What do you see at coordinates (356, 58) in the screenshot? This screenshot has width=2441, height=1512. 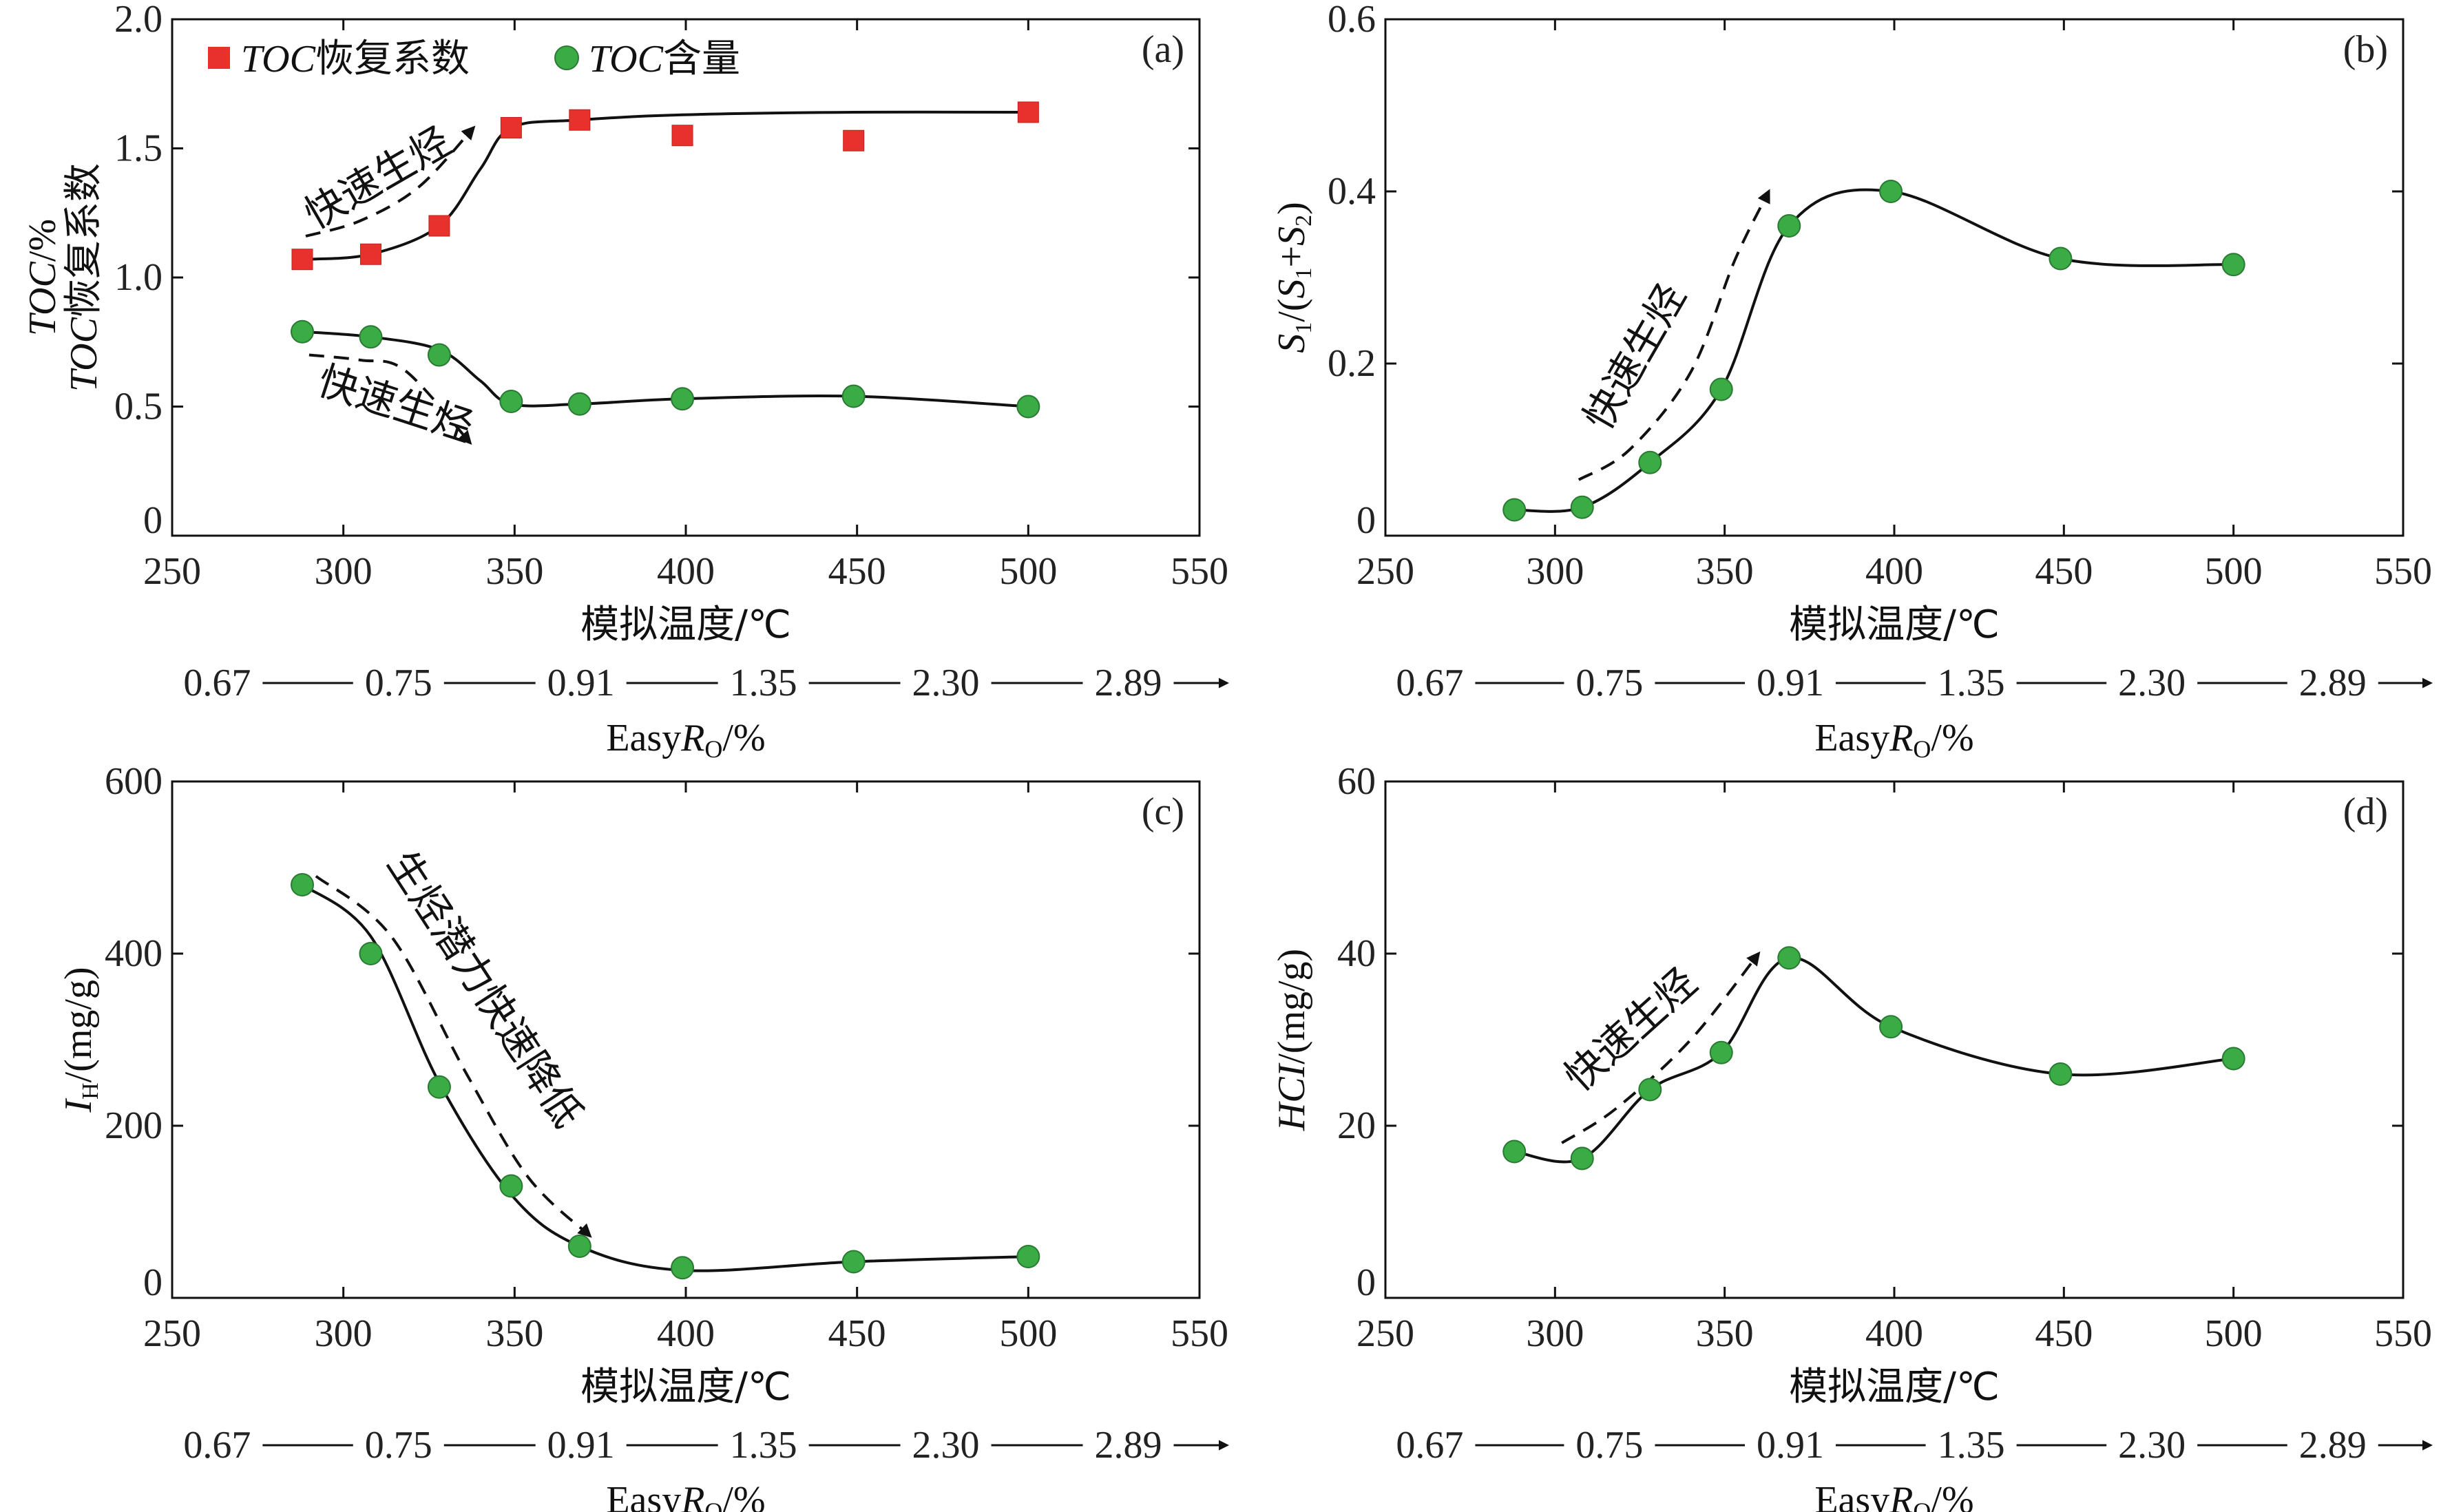 I see `legend-entry: TOC恢复系数` at bounding box center [356, 58].